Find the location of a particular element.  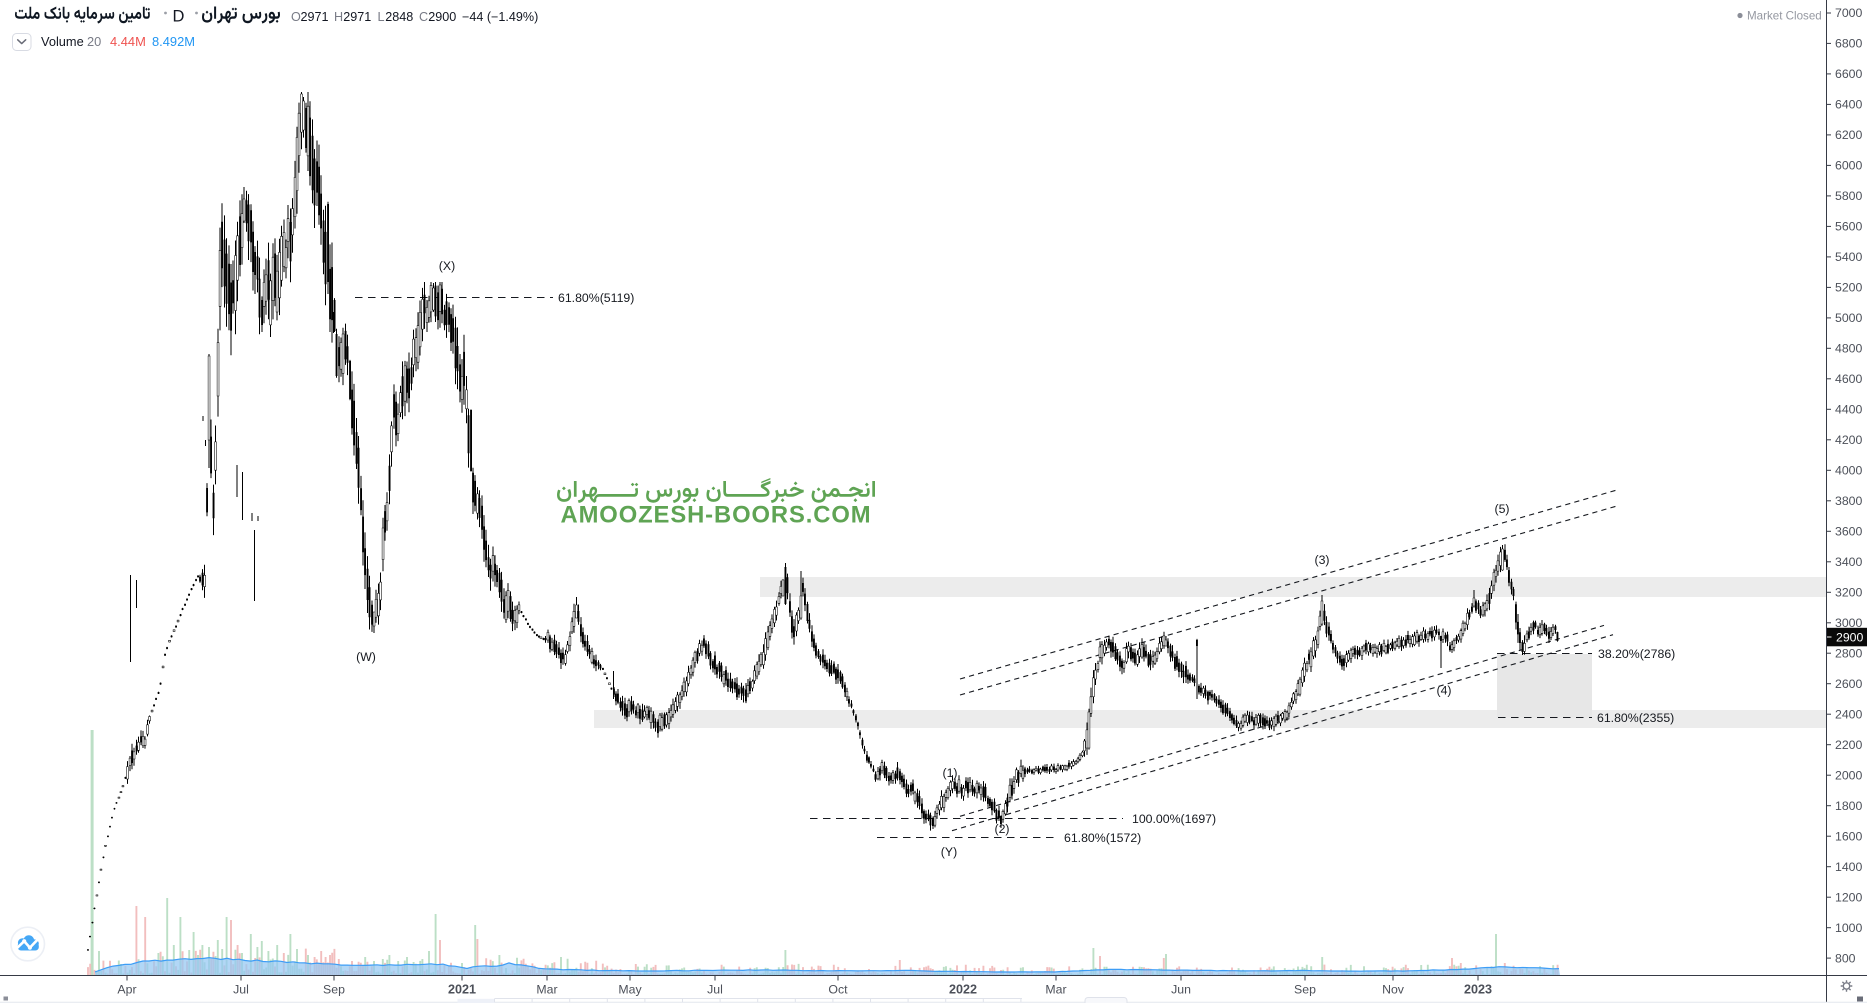

svg-text: L is located at coordinates (381, 17).